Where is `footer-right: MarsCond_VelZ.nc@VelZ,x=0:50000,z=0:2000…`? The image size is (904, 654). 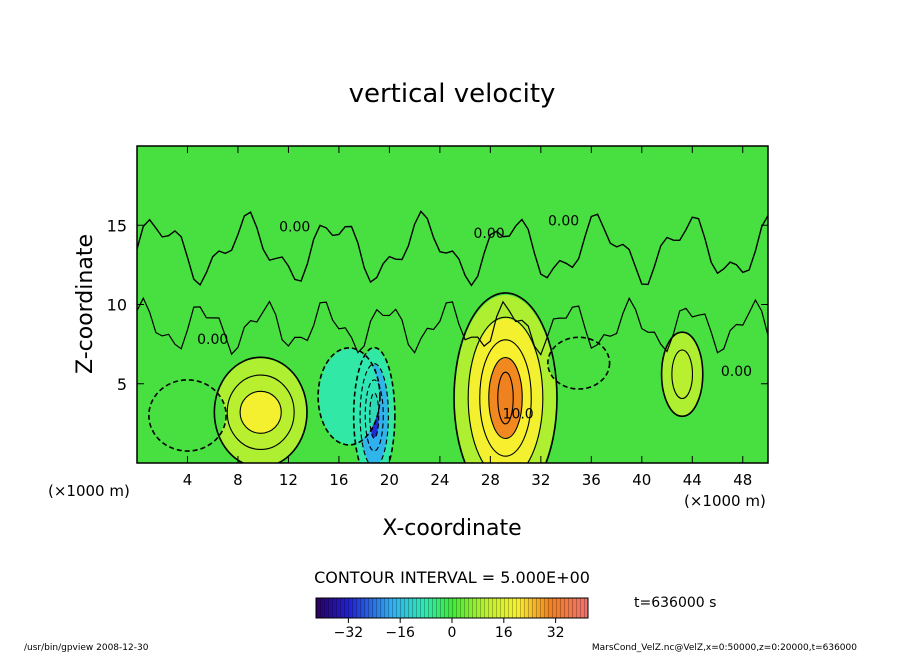
footer-right: MarsCond_VelZ.nc@VelZ,x=0:50000,z=0:2000… is located at coordinates (724, 648).